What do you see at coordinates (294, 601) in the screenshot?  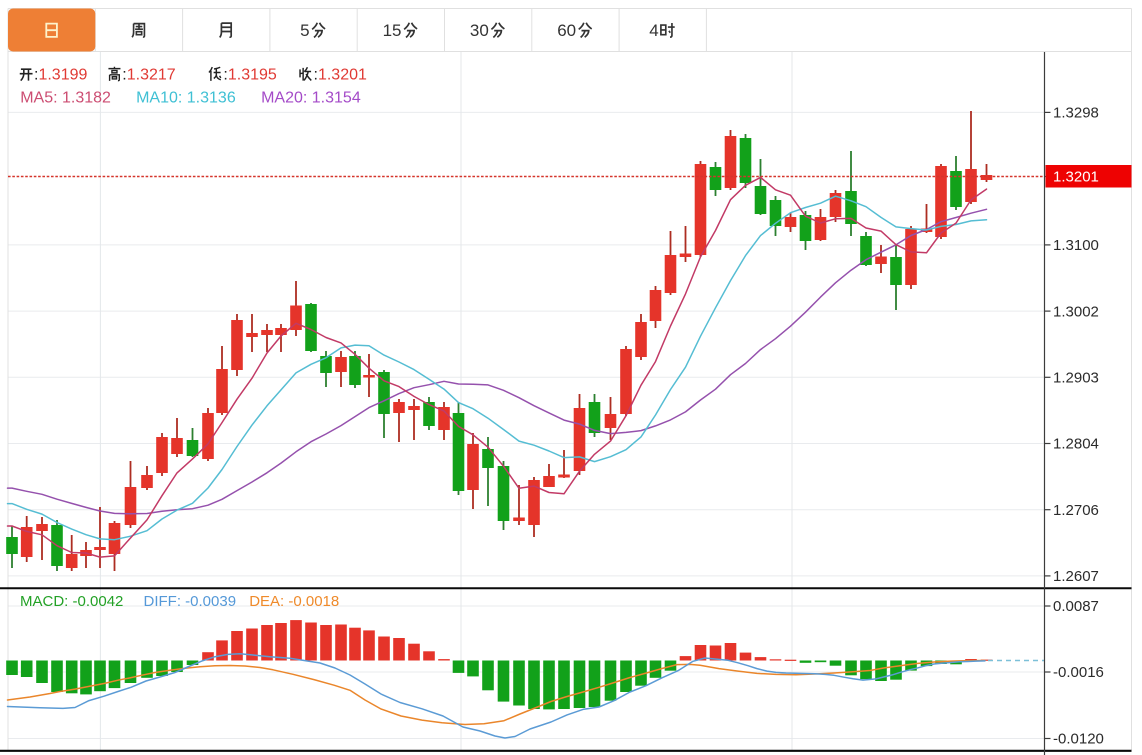 I see `svg-text: DEA: -0.0018` at bounding box center [294, 601].